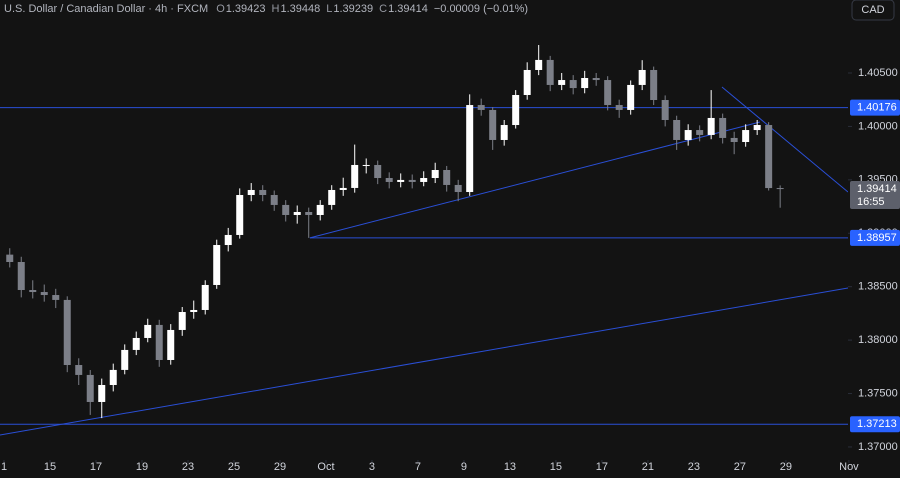  Describe the element at coordinates (878, 340) in the screenshot. I see `y-tick-label: 1.38000` at that location.